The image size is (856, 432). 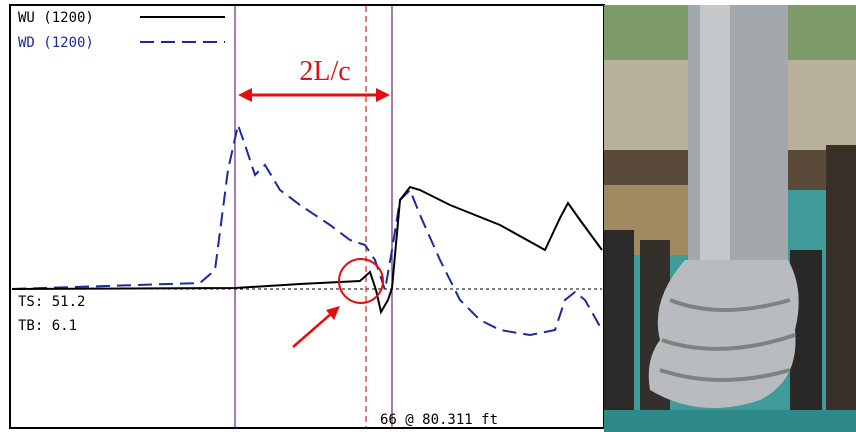 I want to click on legend-label: WD (1200), so click(x=56, y=43).